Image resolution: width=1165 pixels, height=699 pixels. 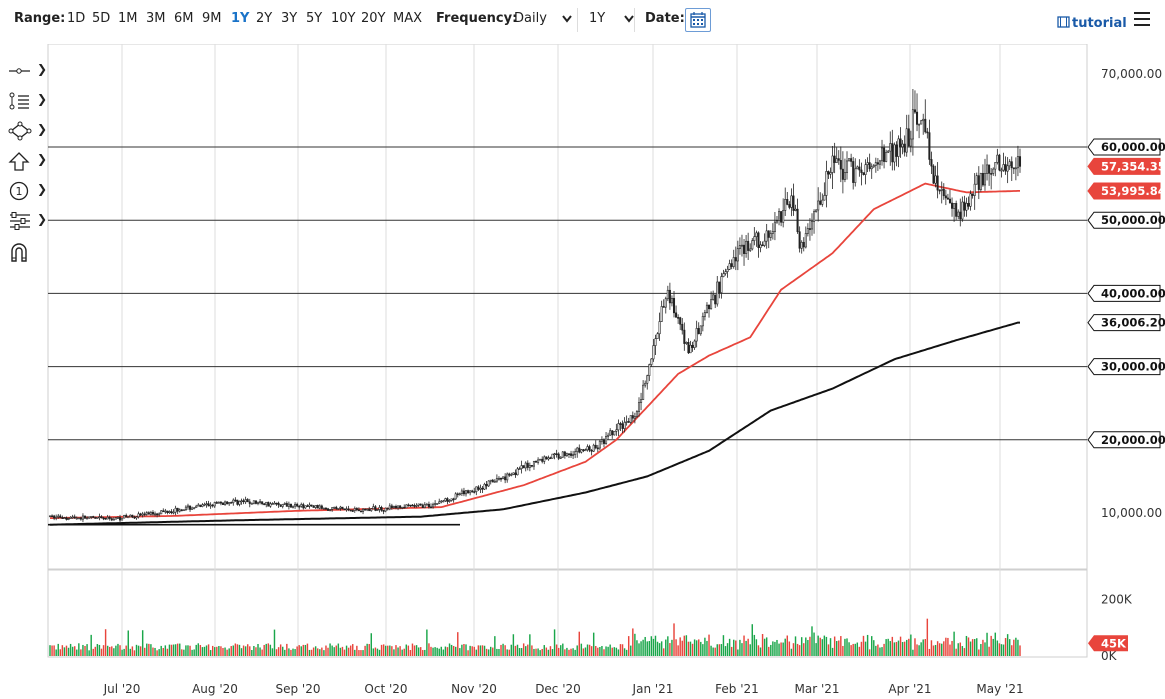 What do you see at coordinates (698, 20) in the screenshot?
I see `calendar-button` at bounding box center [698, 20].